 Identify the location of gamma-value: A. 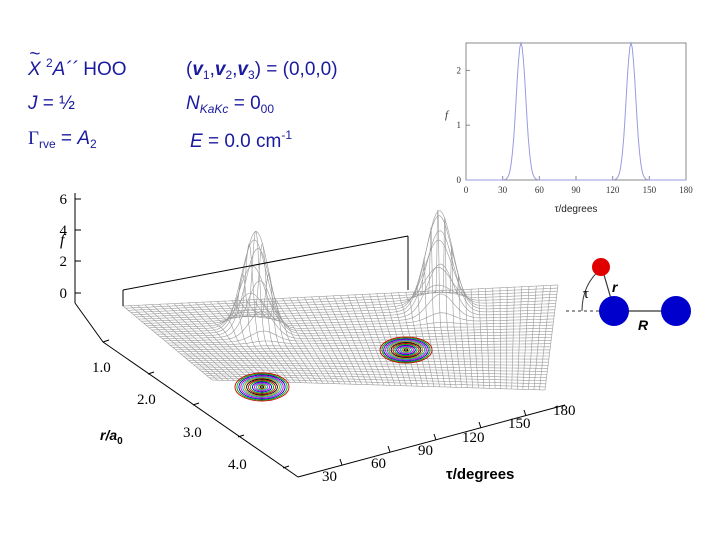
(83, 138).